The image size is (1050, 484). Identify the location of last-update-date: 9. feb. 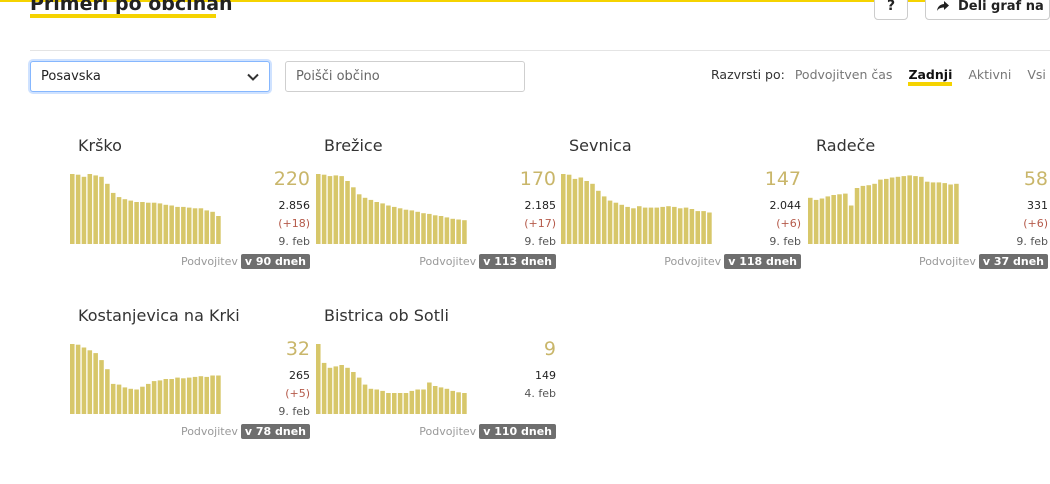
(785, 241).